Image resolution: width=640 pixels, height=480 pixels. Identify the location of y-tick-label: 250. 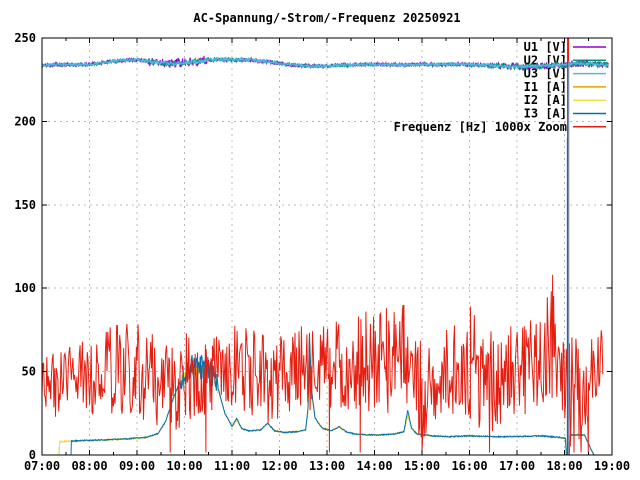
(25, 38).